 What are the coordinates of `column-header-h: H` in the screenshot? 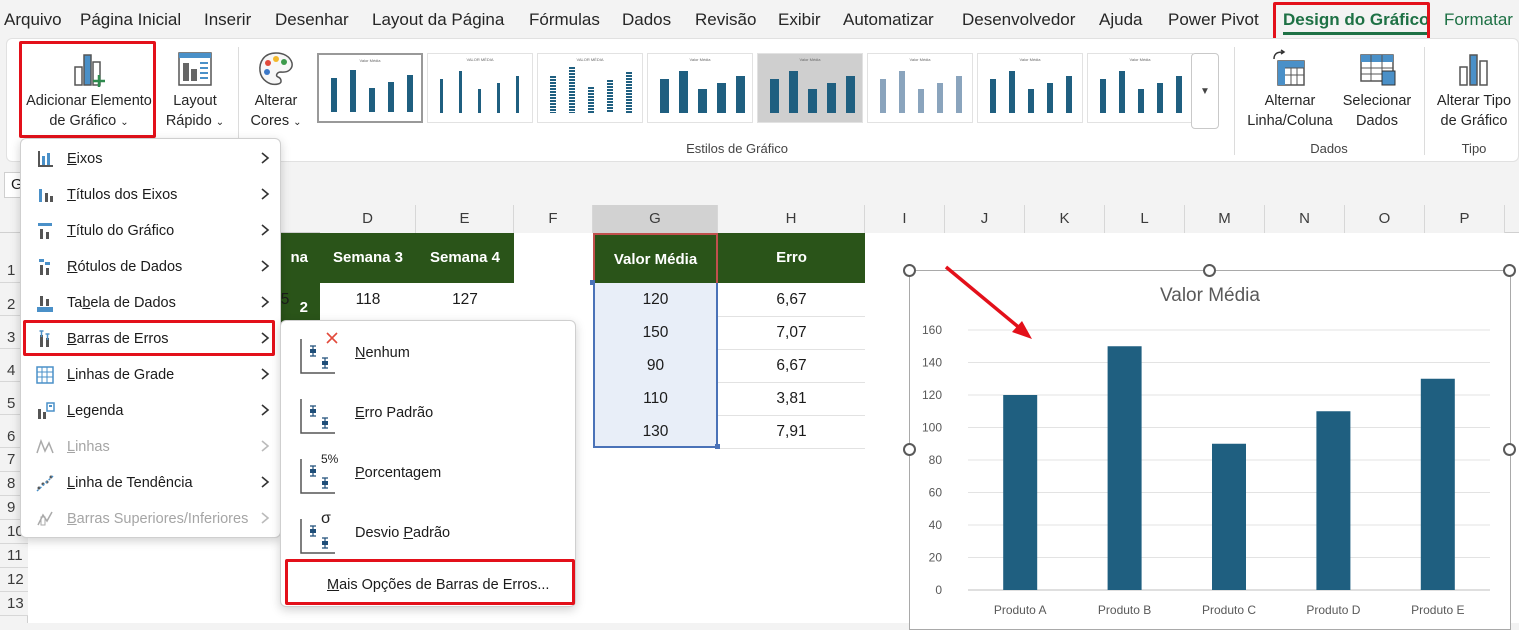 It's located at (791, 219).